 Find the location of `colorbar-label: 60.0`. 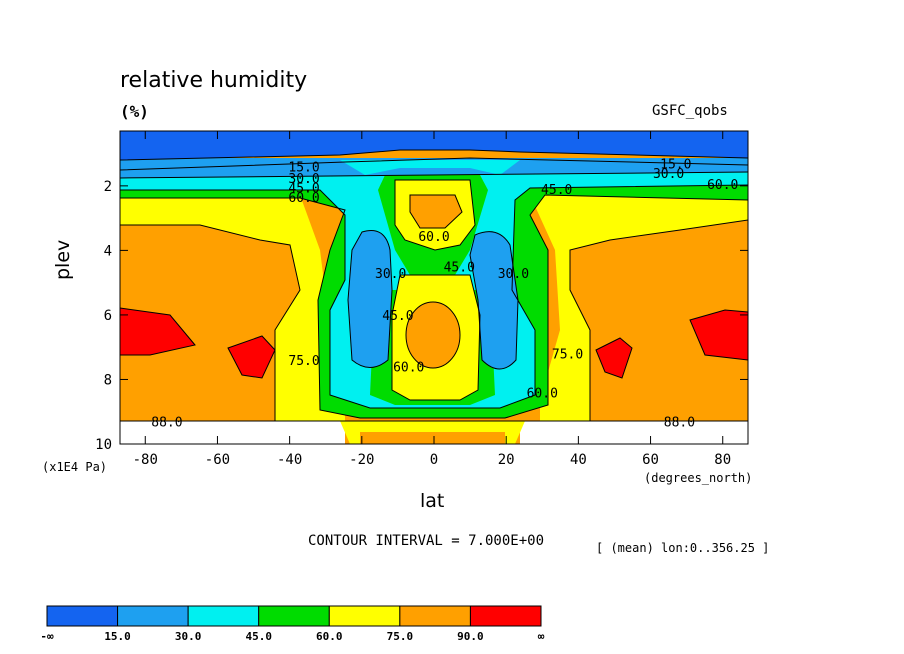

colorbar-label: 60.0 is located at coordinates (329, 636).